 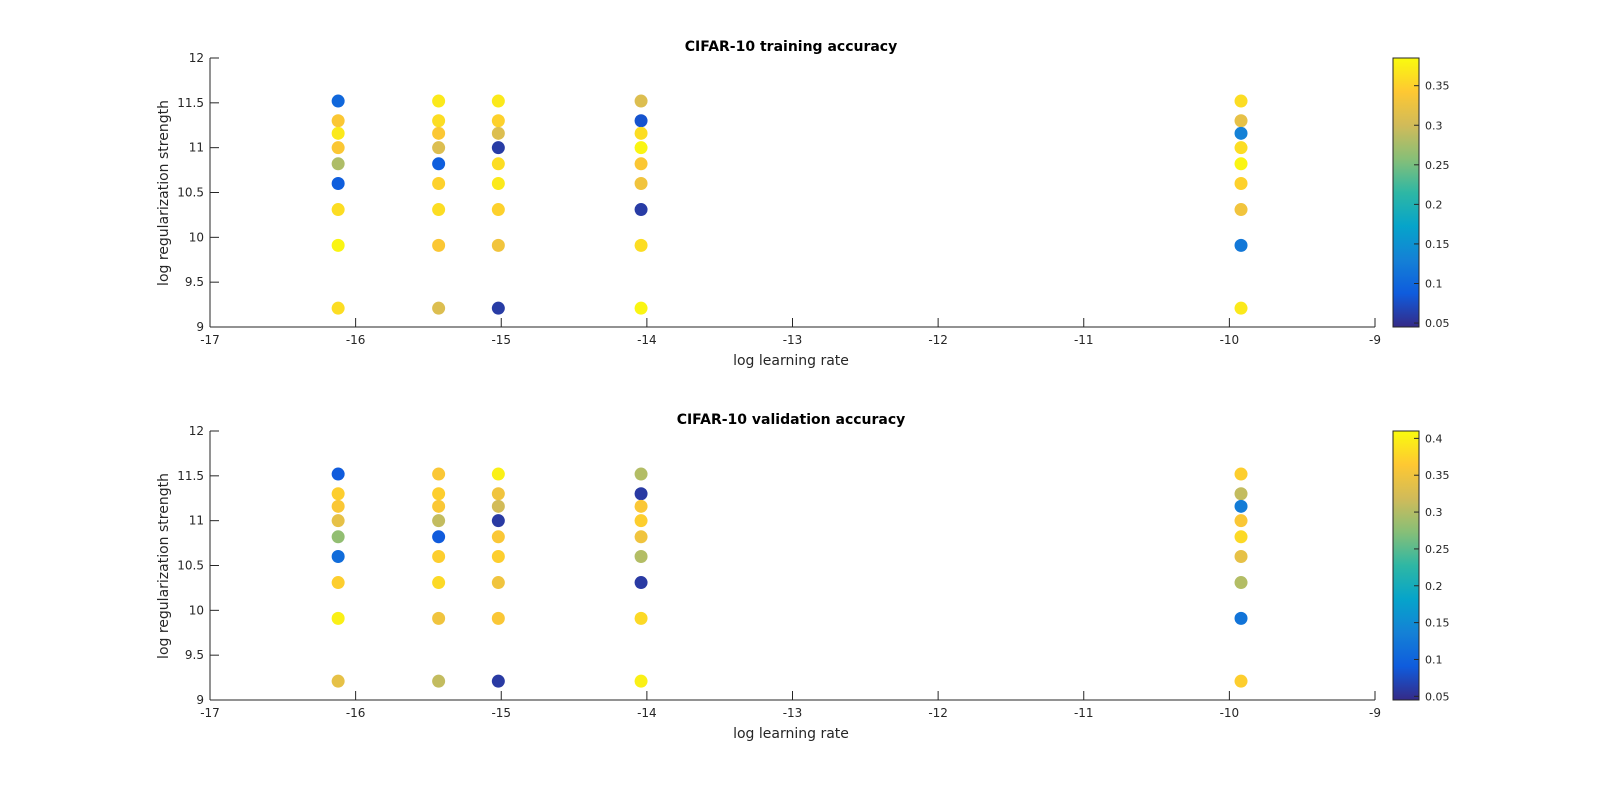 What do you see at coordinates (938, 340) in the screenshot?
I see `x-tick-label: -12` at bounding box center [938, 340].